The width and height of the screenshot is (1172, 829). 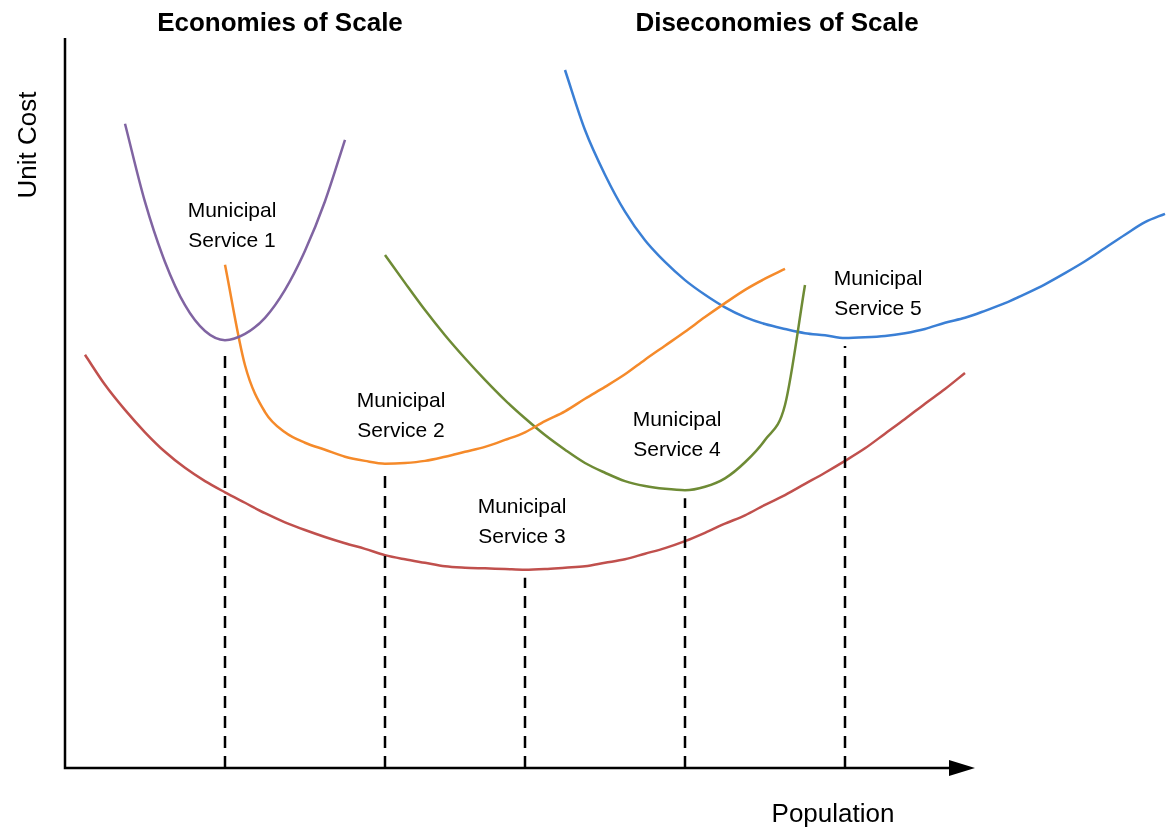 What do you see at coordinates (280, 22) in the screenshot?
I see `text: Economies of Scale` at bounding box center [280, 22].